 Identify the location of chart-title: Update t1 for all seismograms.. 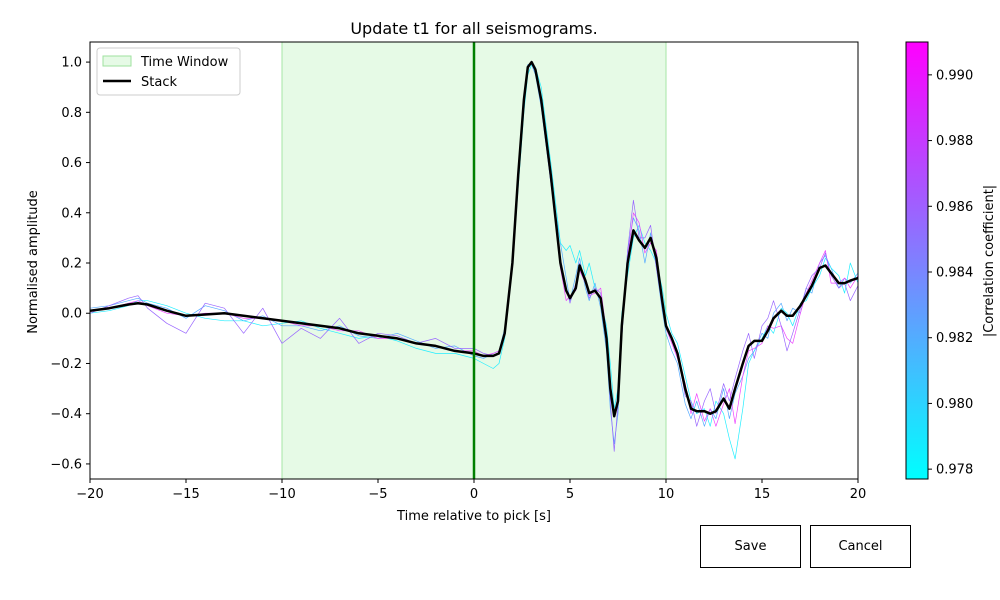
(473, 28).